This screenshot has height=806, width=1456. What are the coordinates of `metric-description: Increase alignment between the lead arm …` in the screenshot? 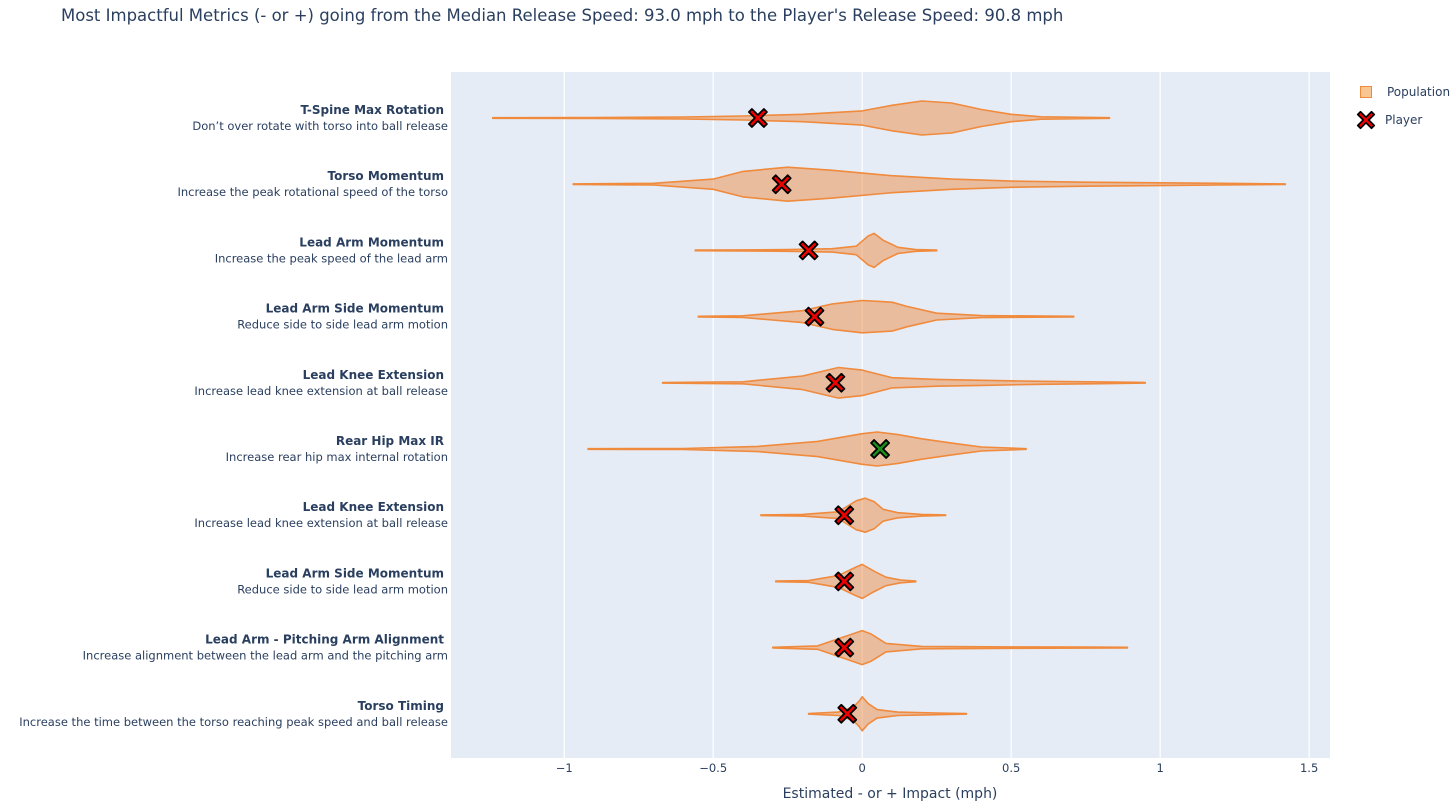 It's located at (265, 656).